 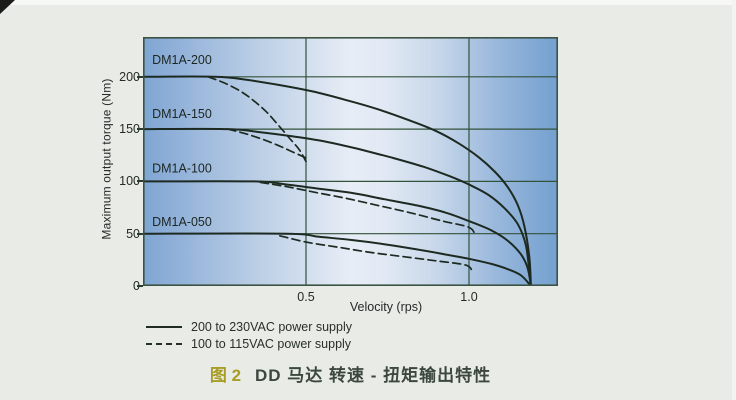 I want to click on curve-label-DM1A-100: DM1A-100, so click(x=182, y=169).